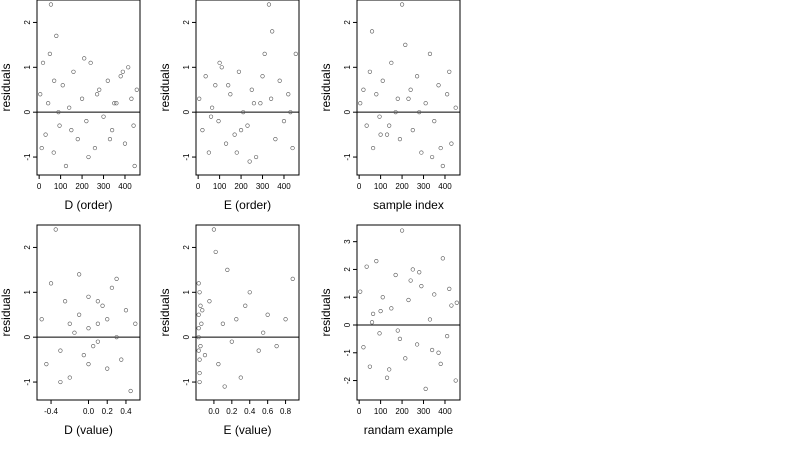 This screenshot has width=800, height=450. Describe the element at coordinates (232, 411) in the screenshot. I see `x-tick-label: 0.2` at that location.